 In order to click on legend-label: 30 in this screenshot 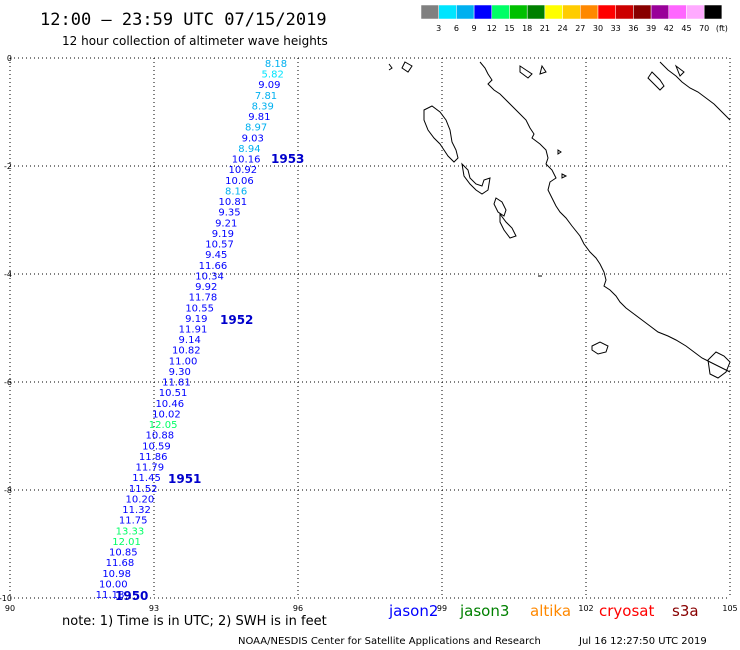, I will do `click(598, 28)`.